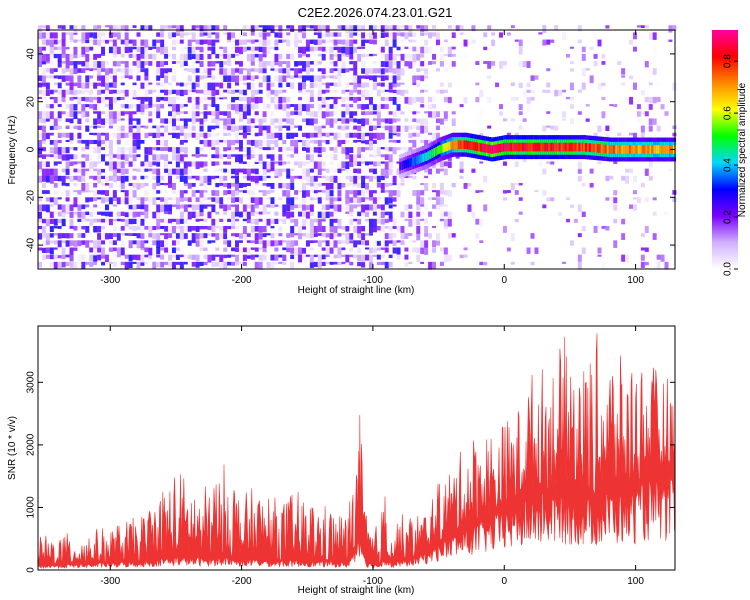 Image resolution: width=750 pixels, height=600 pixels. I want to click on x-tick-label: -300, so click(110, 280).